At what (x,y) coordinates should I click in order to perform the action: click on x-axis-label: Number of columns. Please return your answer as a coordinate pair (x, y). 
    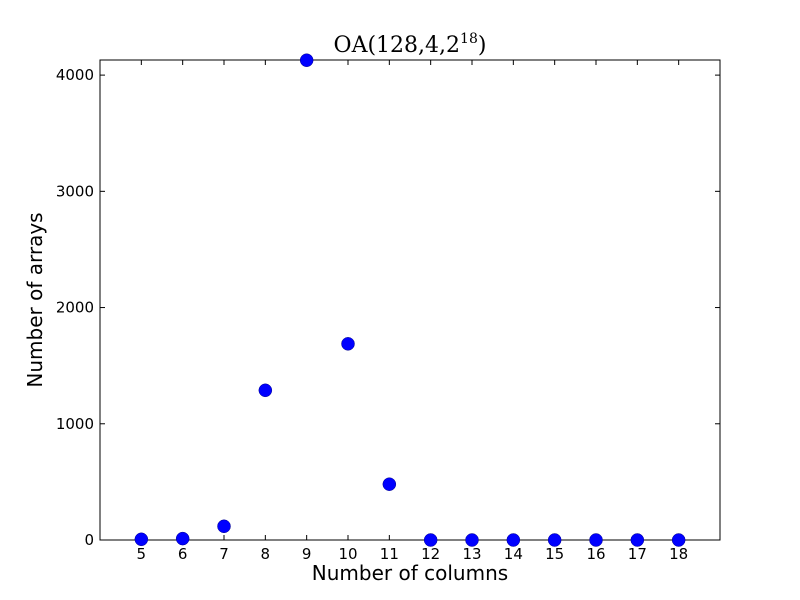
    Looking at the image, I should click on (410, 573).